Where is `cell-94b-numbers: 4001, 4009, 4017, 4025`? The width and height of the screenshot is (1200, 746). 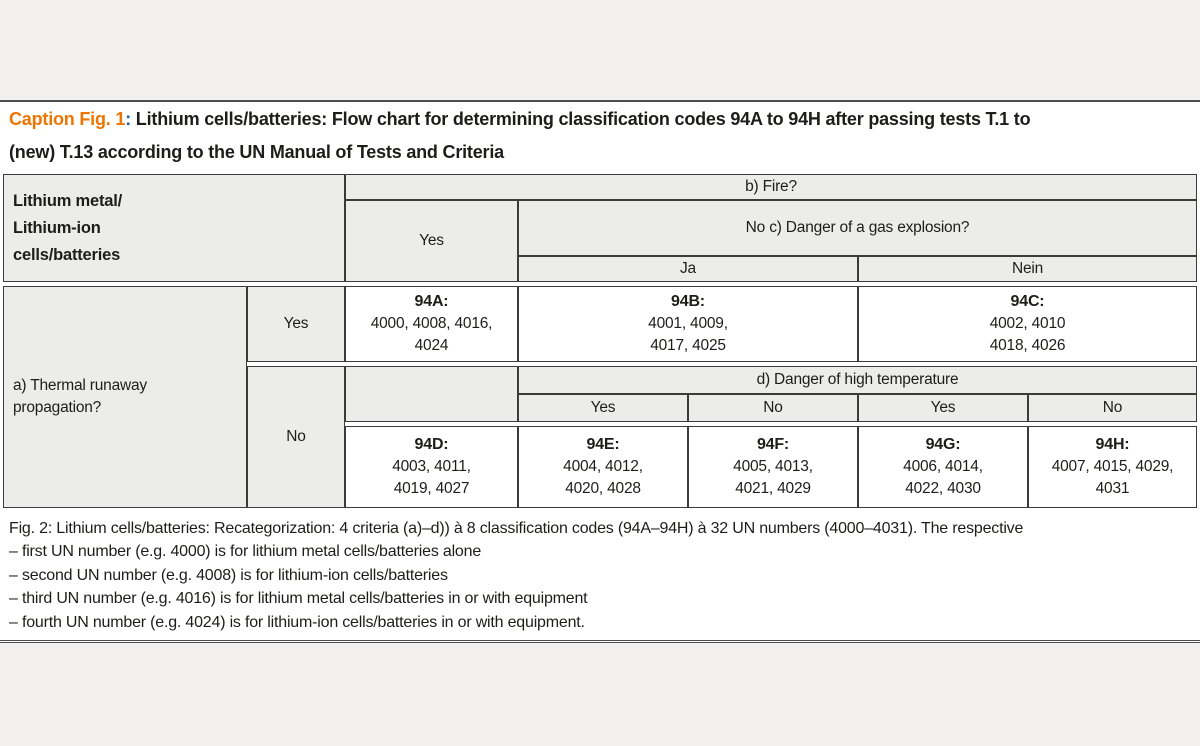
cell-94b-numbers: 4001, 4009, 4017, 4025 is located at coordinates (688, 334).